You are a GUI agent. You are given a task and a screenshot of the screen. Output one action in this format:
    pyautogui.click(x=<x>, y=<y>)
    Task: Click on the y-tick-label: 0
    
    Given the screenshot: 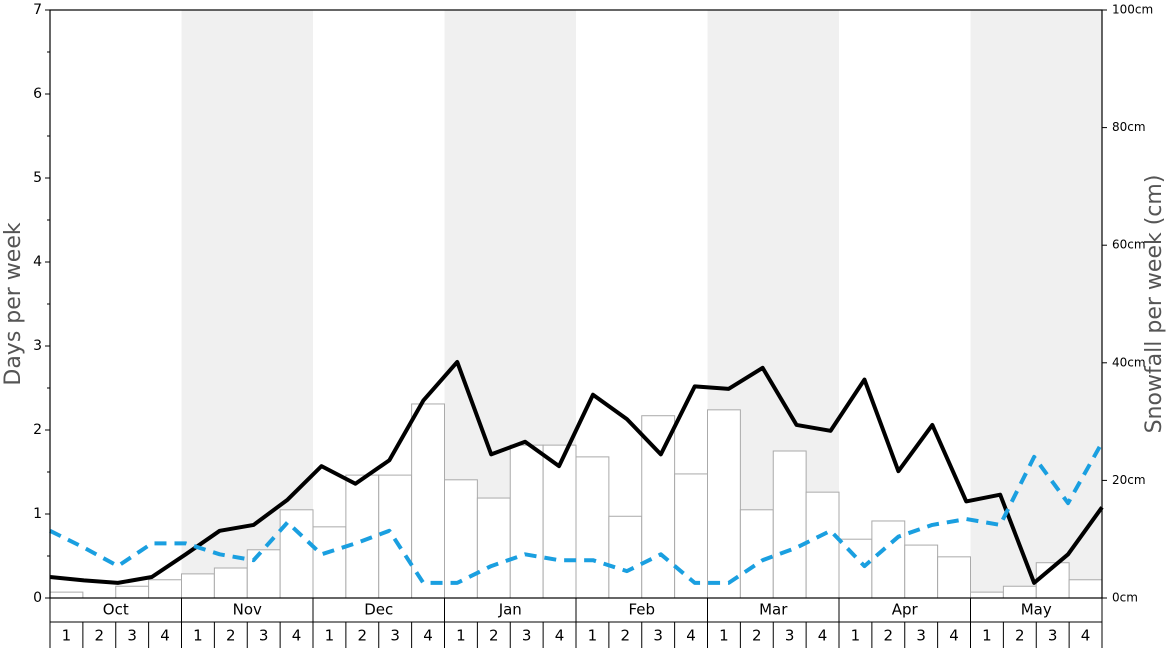 What is the action you would take?
    pyautogui.click(x=37, y=598)
    